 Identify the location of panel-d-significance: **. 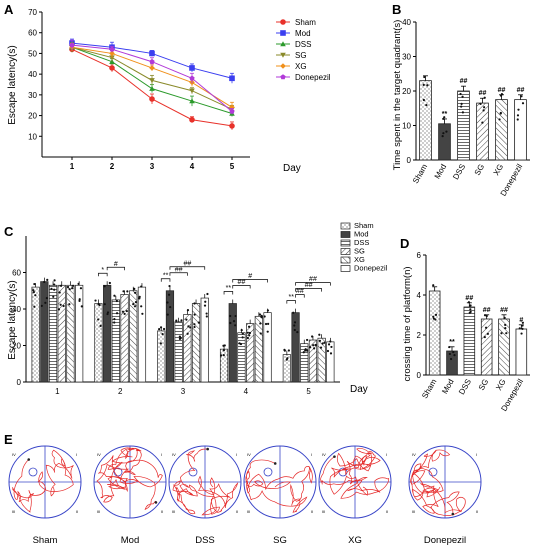
(452, 342).